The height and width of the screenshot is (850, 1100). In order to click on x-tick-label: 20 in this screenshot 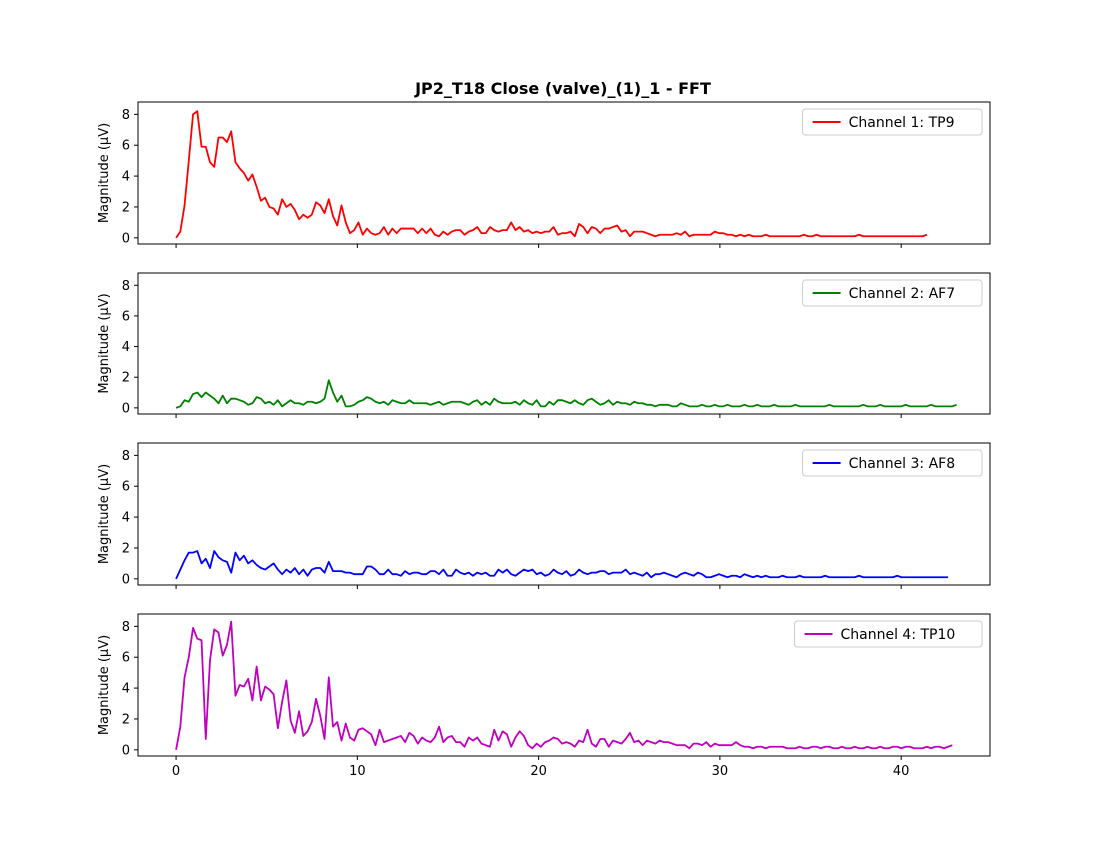, I will do `click(538, 771)`.